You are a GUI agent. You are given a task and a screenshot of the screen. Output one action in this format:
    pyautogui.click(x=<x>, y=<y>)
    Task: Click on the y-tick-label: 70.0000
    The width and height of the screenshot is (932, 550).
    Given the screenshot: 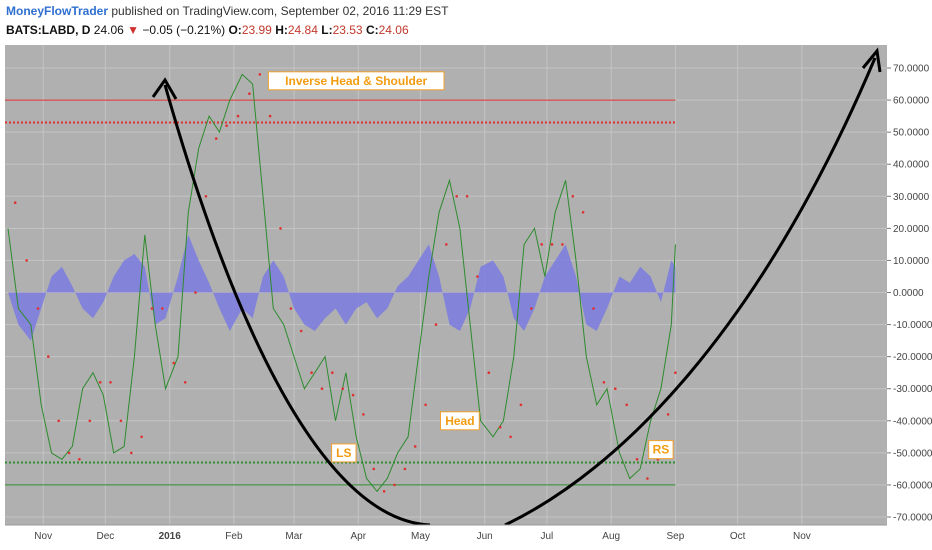 What is the action you would take?
    pyautogui.click(x=911, y=69)
    